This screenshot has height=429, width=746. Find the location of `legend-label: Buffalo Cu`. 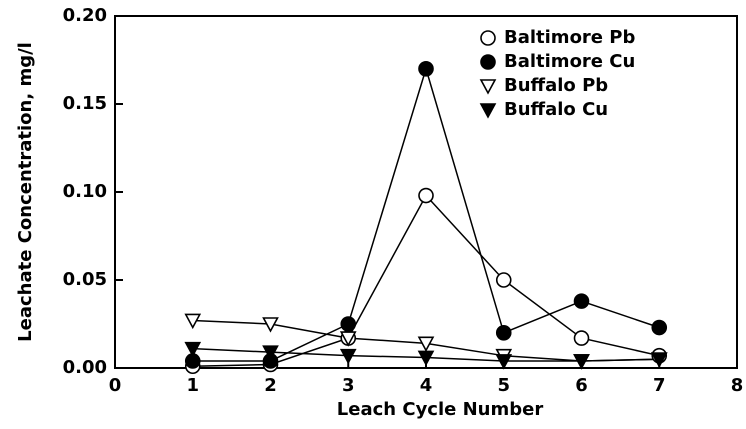

legend-label: Buffalo Cu is located at coordinates (556, 109).